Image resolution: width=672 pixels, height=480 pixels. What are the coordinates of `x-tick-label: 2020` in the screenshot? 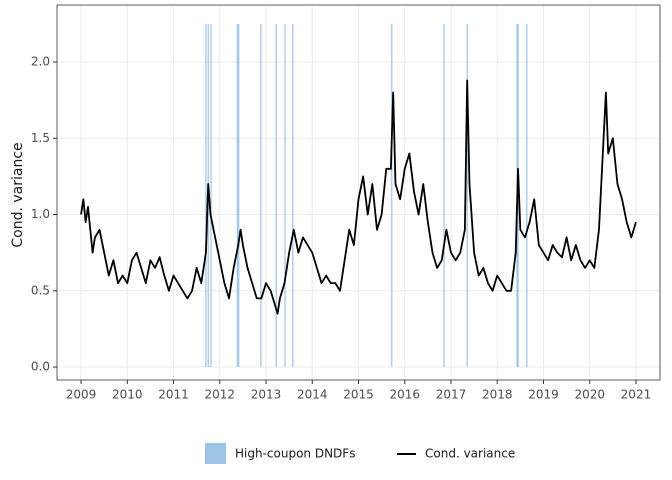 It's located at (589, 395).